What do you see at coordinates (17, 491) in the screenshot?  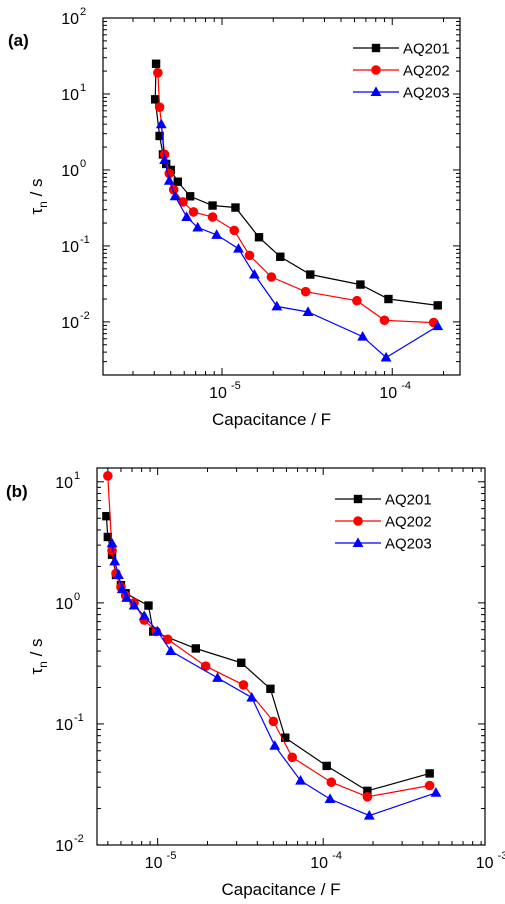 I see `panel-label: (b)` at bounding box center [17, 491].